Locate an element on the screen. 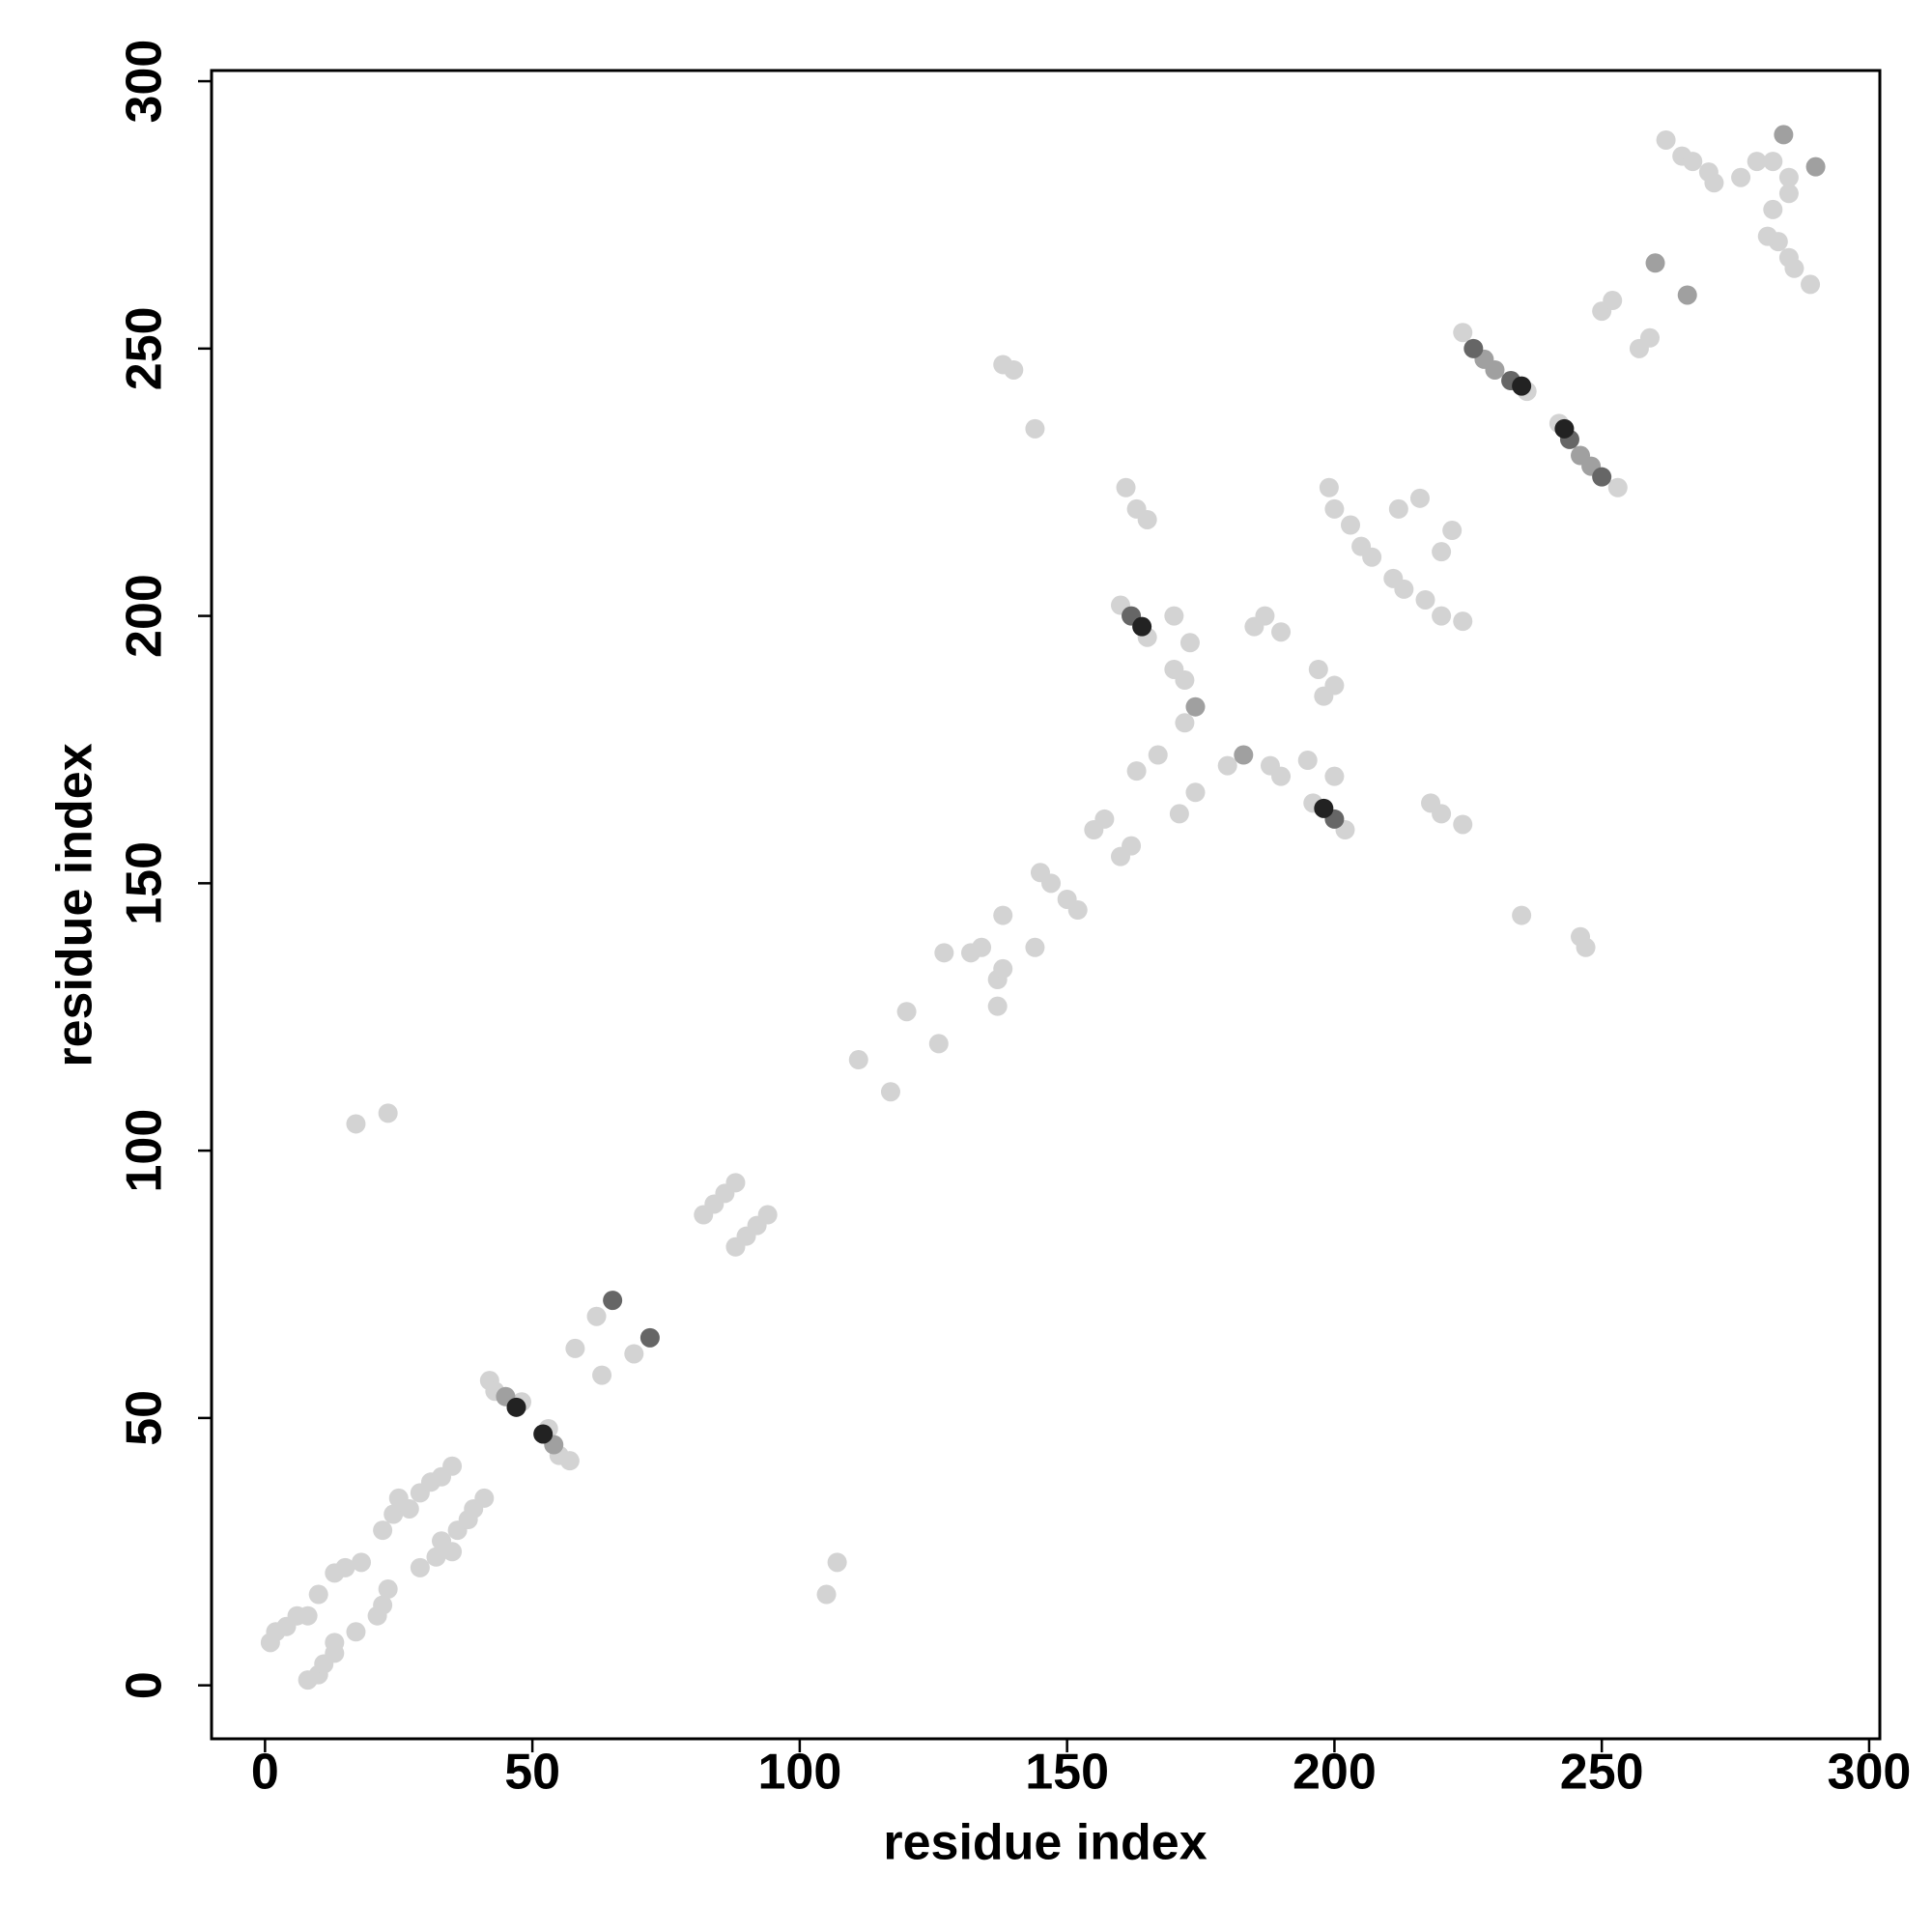 The image size is (1932, 1932). x-tick-label: 200 is located at coordinates (1335, 1773).